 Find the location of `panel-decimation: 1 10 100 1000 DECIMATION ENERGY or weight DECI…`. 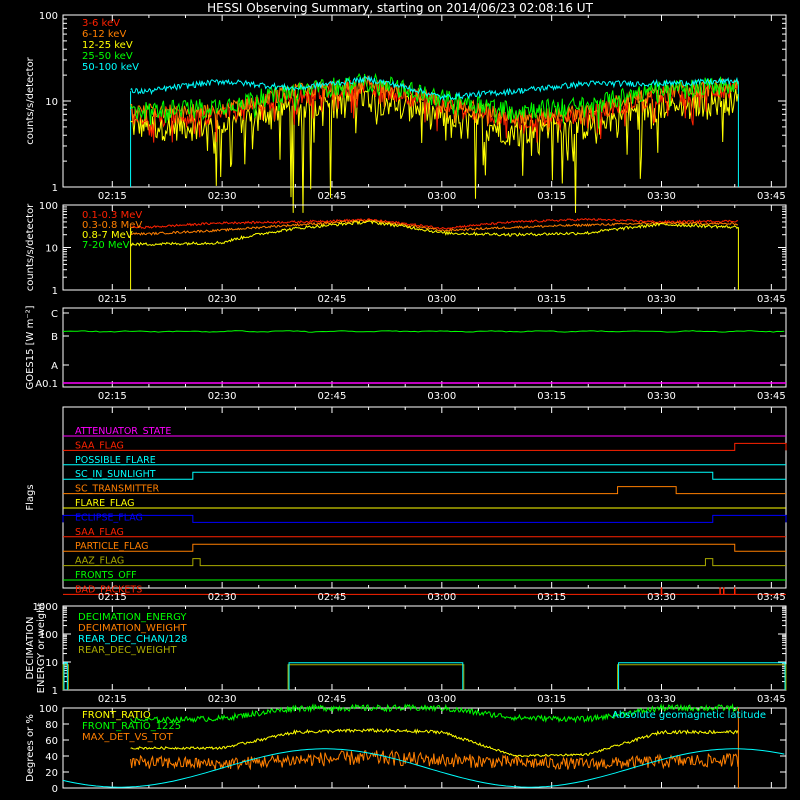

panel-decimation: 1 10 100 1000 DECIMATION ENERGY or weight DECI… is located at coordinates (406, 653).